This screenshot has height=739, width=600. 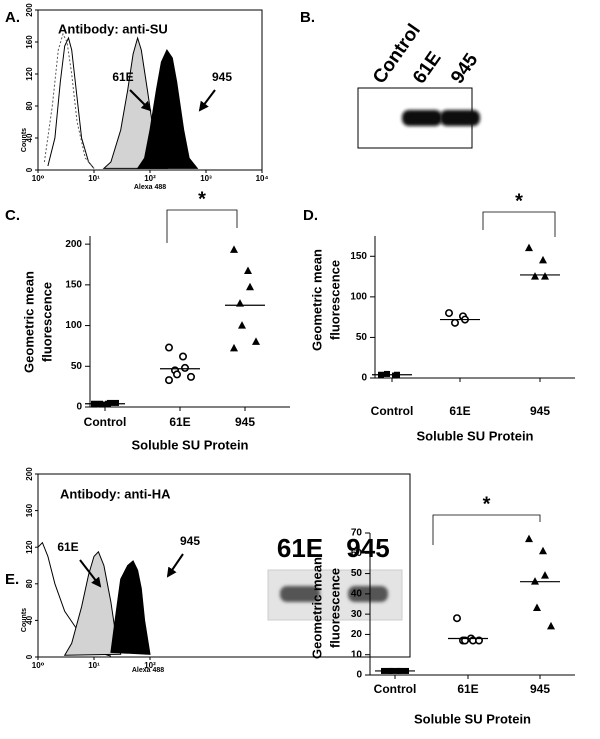 I want to click on y-tick-label: 20, so click(x=357, y=634).